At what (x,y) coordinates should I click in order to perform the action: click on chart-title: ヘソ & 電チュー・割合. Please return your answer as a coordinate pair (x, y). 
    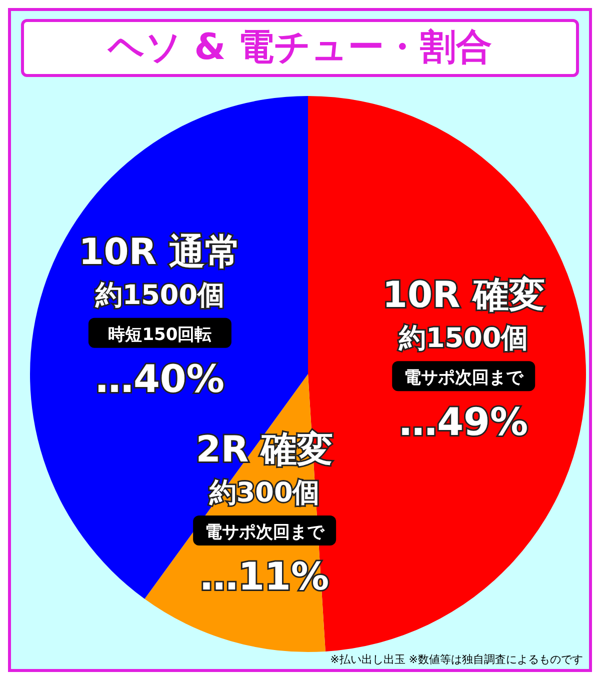
    Looking at the image, I should click on (300, 48).